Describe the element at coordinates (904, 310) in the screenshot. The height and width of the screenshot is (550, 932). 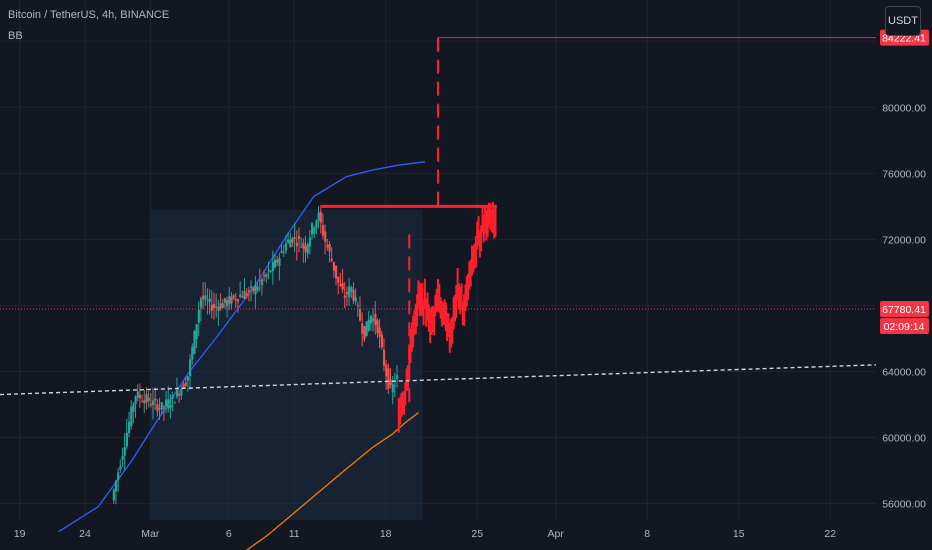
I see `current-price-tag: 67780.41` at that location.